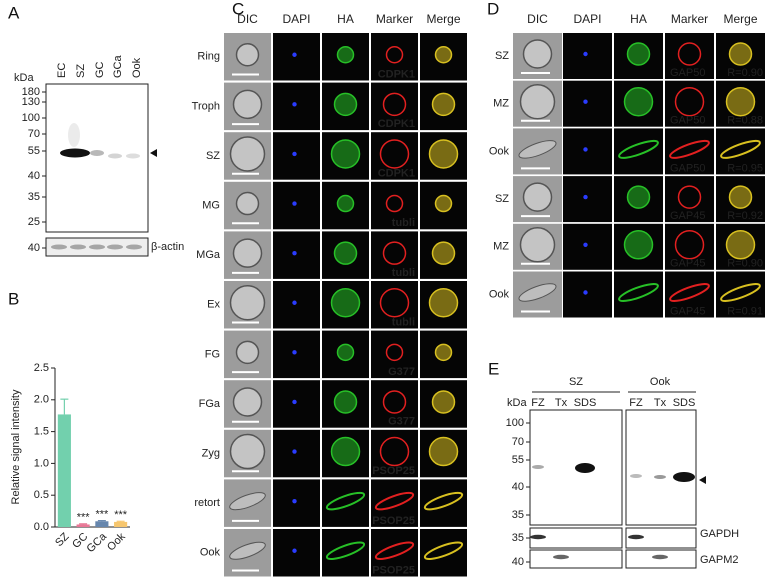 This screenshot has height=582, width=768. Describe the element at coordinates (167, 247) in the screenshot. I see `blot-label: β-actin` at that location.